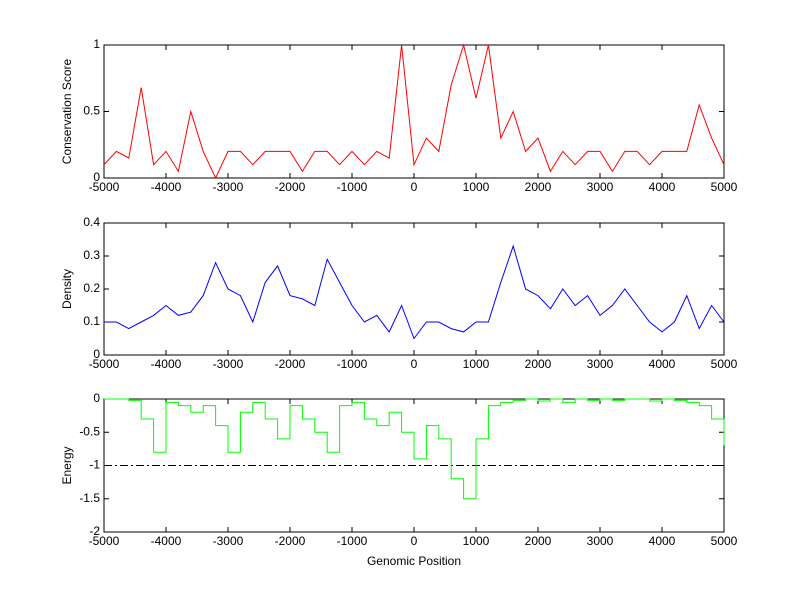 The image size is (800, 599). I want to click on y-tick-label: 0.5, so click(91, 111).